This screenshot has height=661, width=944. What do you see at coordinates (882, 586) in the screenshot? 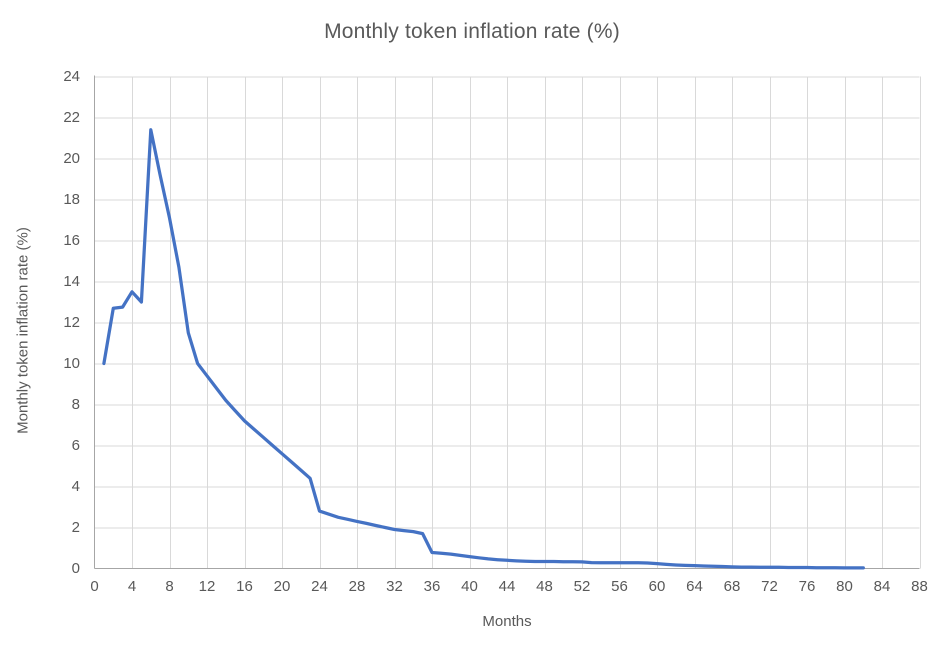
I see `x-tick-label: 84` at bounding box center [882, 586].